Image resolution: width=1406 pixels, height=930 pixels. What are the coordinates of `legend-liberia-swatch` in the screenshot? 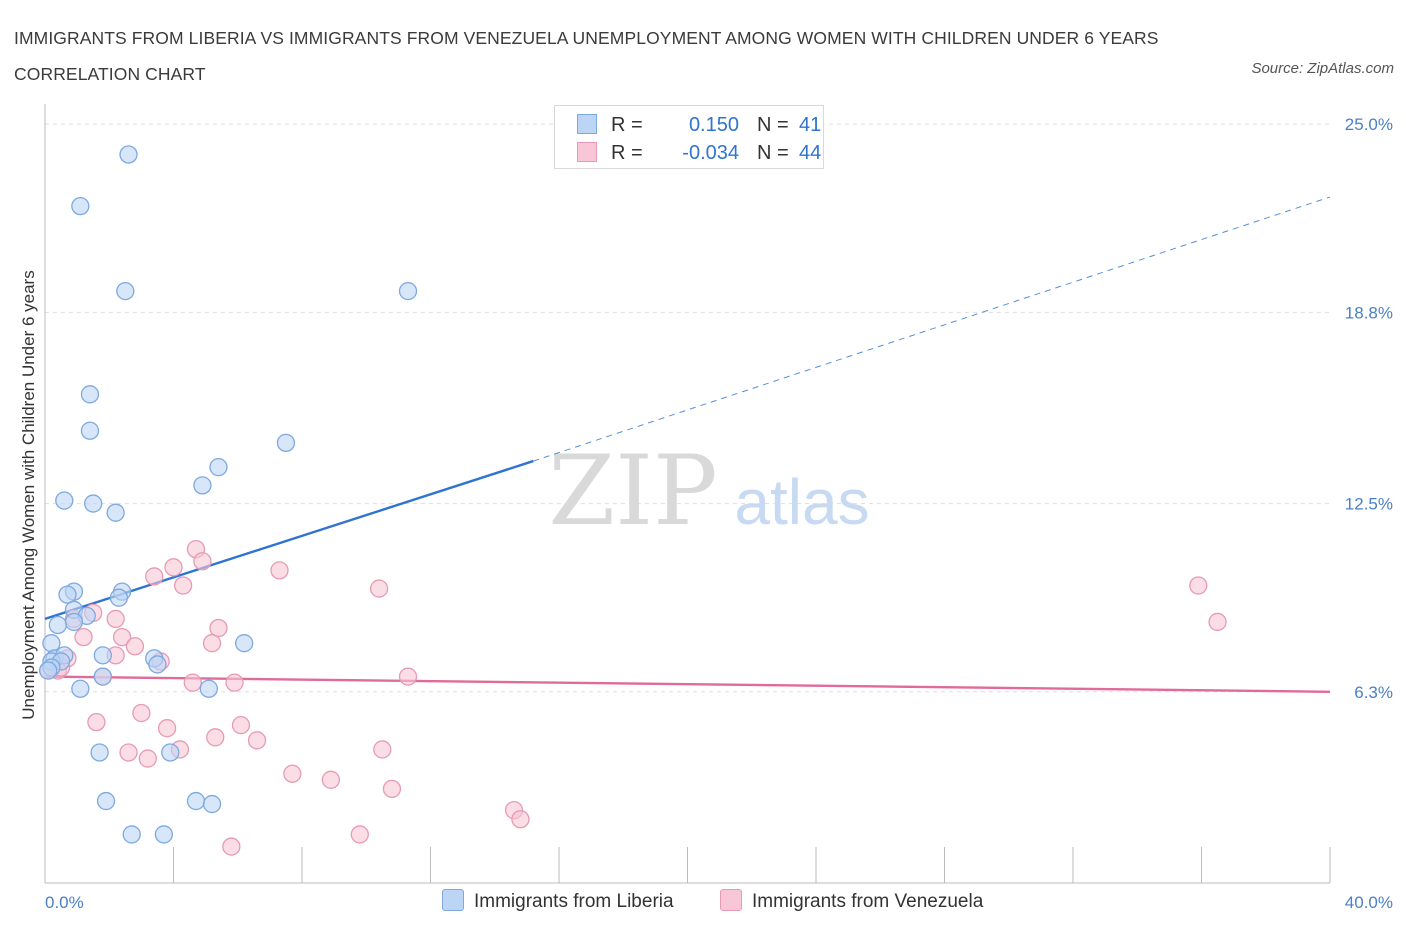 It's located at (453, 900).